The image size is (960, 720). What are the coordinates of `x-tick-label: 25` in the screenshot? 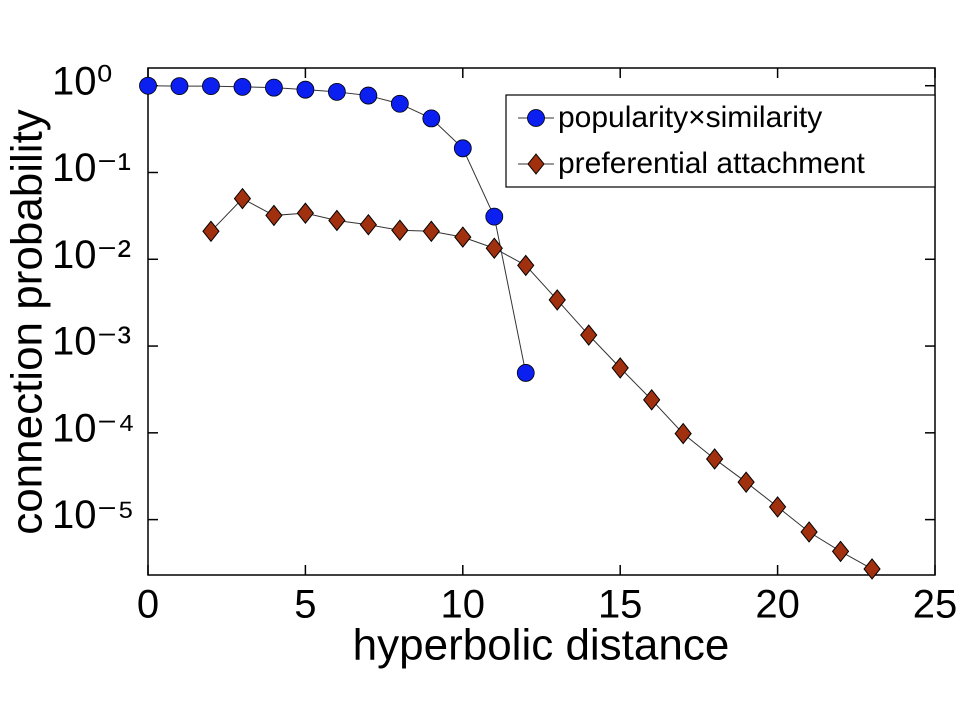 It's located at (935, 605).